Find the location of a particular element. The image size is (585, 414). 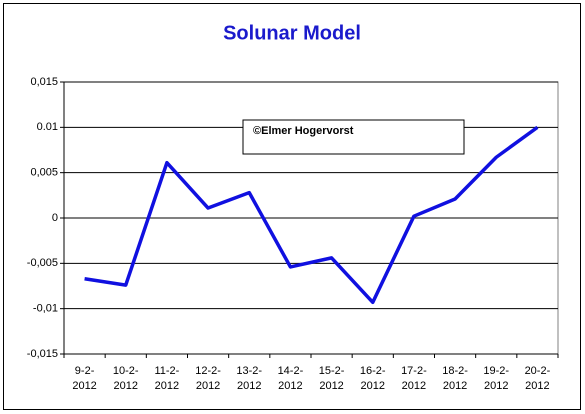

annotation-box is located at coordinates (353, 137).